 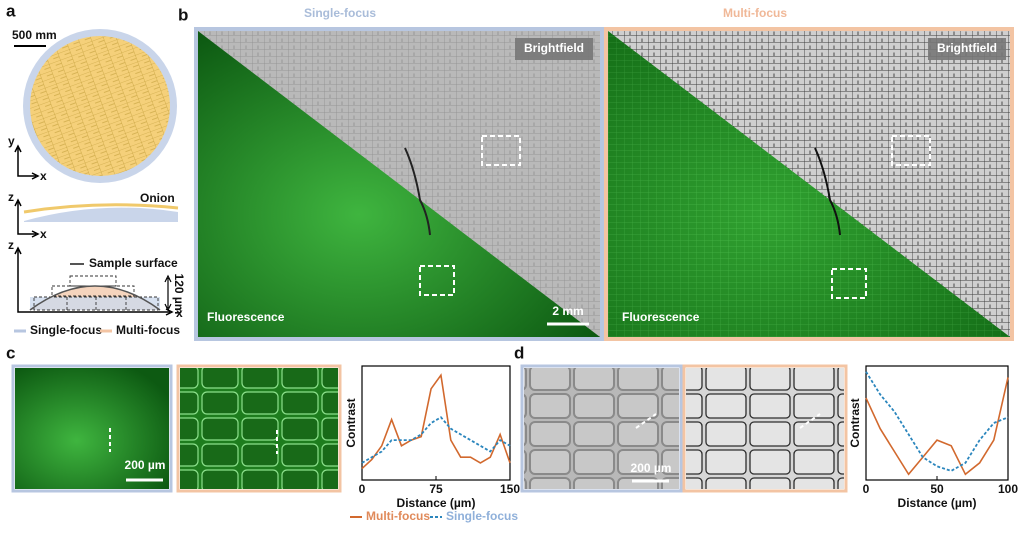 I want to click on onion-slab, so click(x=101, y=214).